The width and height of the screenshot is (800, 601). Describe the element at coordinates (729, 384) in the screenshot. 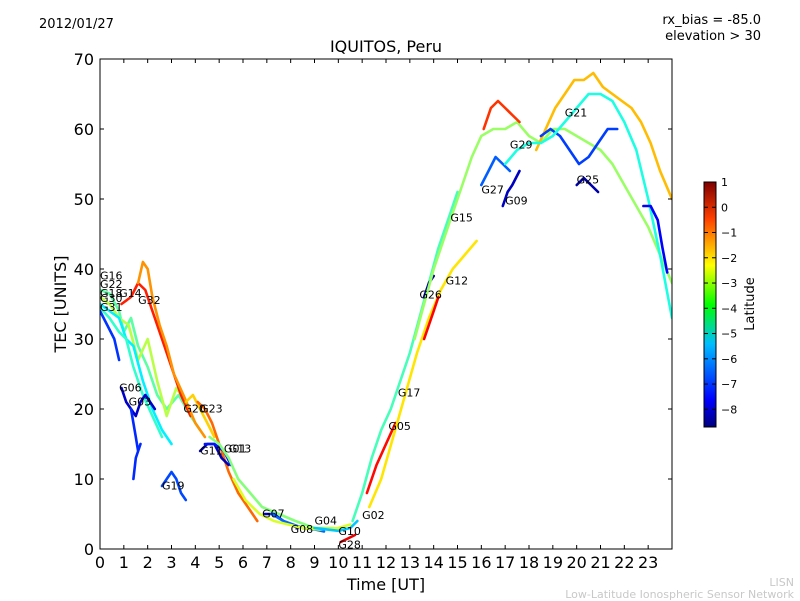

I see `colorbar-tick-label: −7` at that location.